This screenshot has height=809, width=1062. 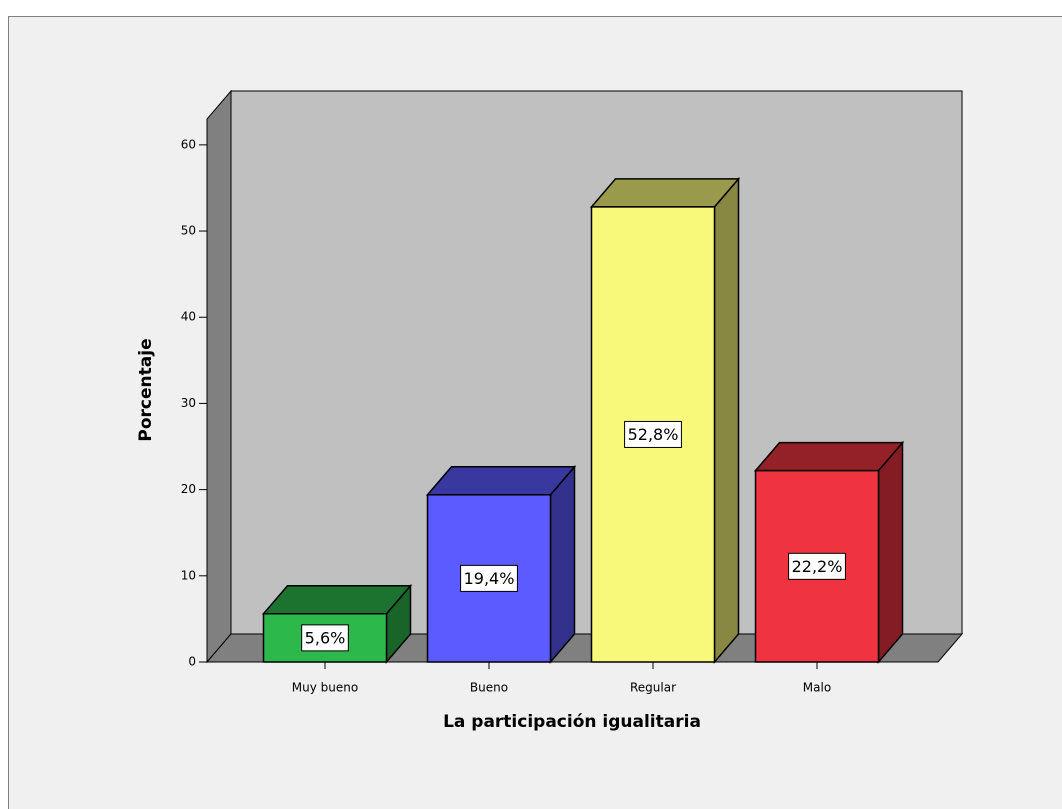 What do you see at coordinates (188, 575) in the screenshot?
I see `y-tick-label: 10` at bounding box center [188, 575].